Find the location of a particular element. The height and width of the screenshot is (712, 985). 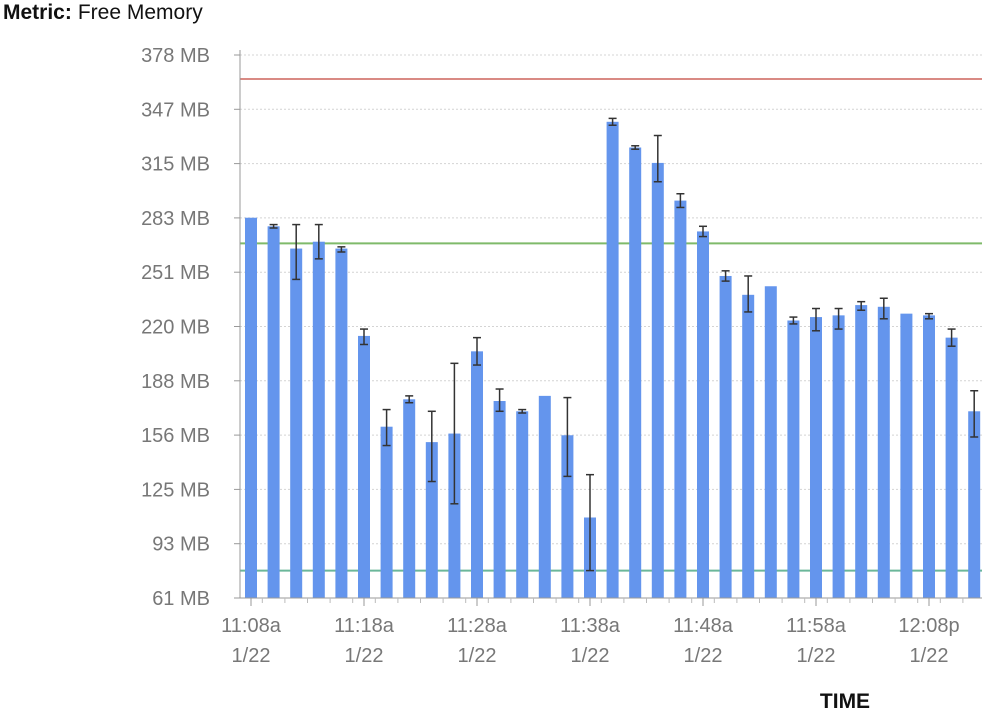

y-tick-label: 220 MB is located at coordinates (175, 328).